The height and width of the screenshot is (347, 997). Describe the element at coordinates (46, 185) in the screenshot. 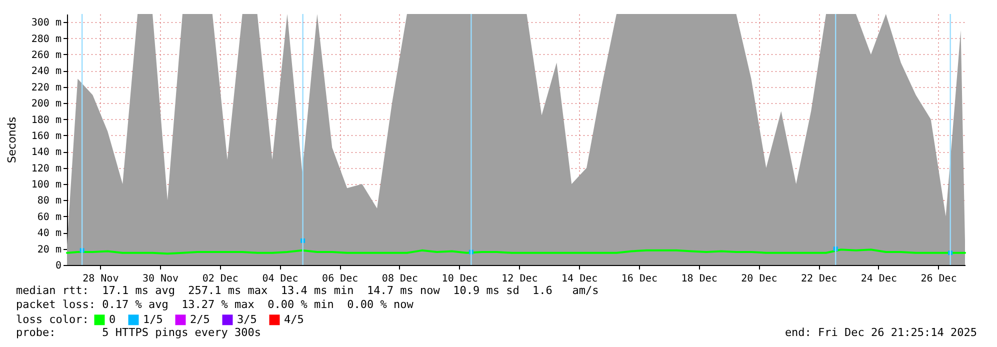

I see `y-tick-label: 100 m` at that location.